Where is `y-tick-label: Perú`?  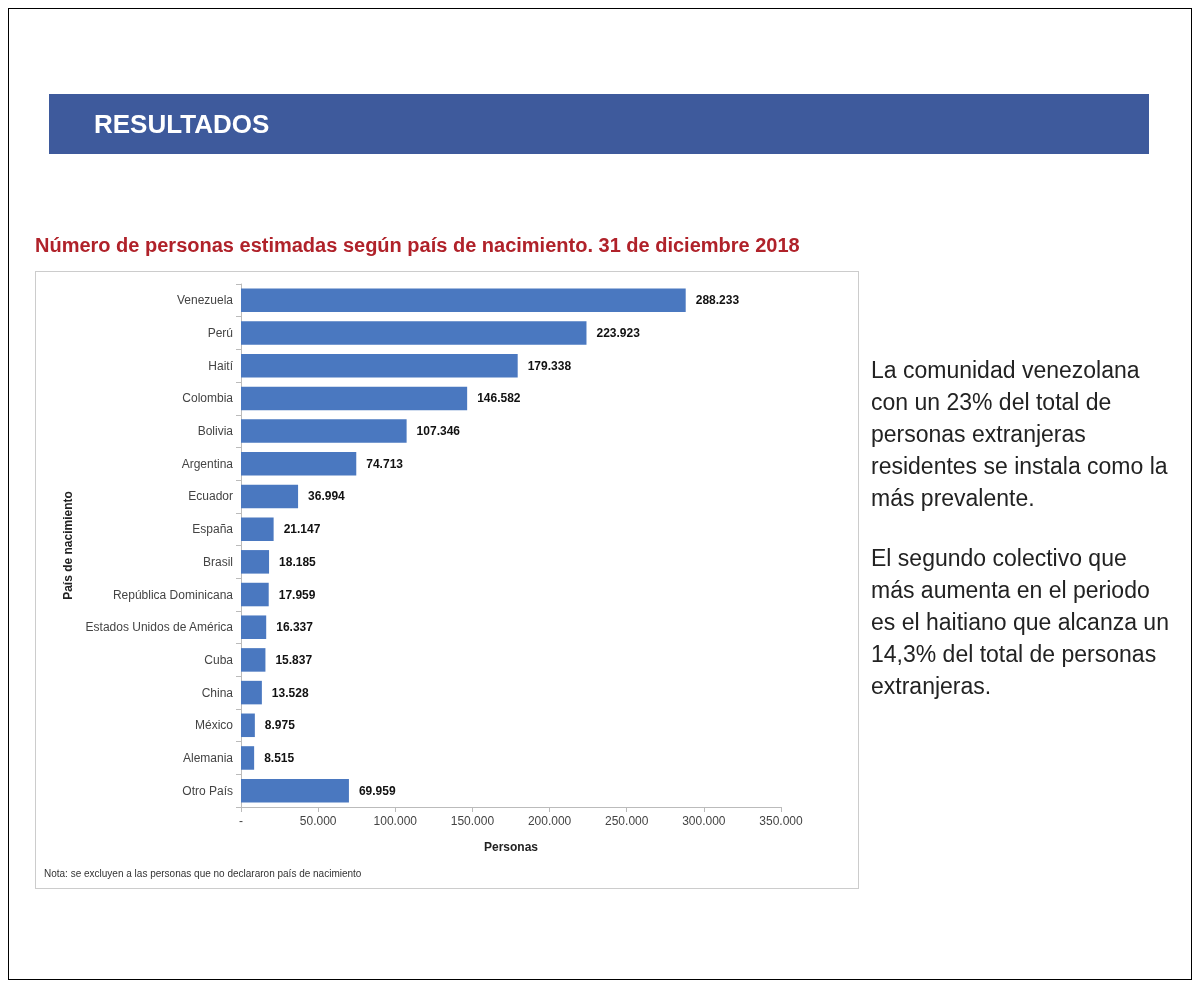 y-tick-label: Perú is located at coordinates (220, 333).